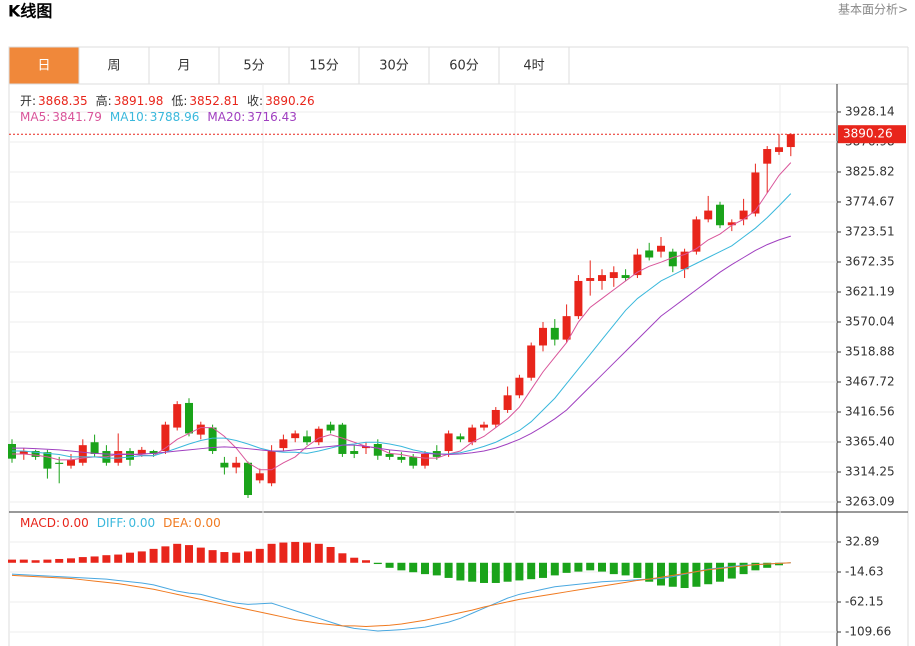 This screenshot has height=646, width=915. Describe the element at coordinates (179, 101) in the screenshot. I see `readout-label: 低:` at that location.